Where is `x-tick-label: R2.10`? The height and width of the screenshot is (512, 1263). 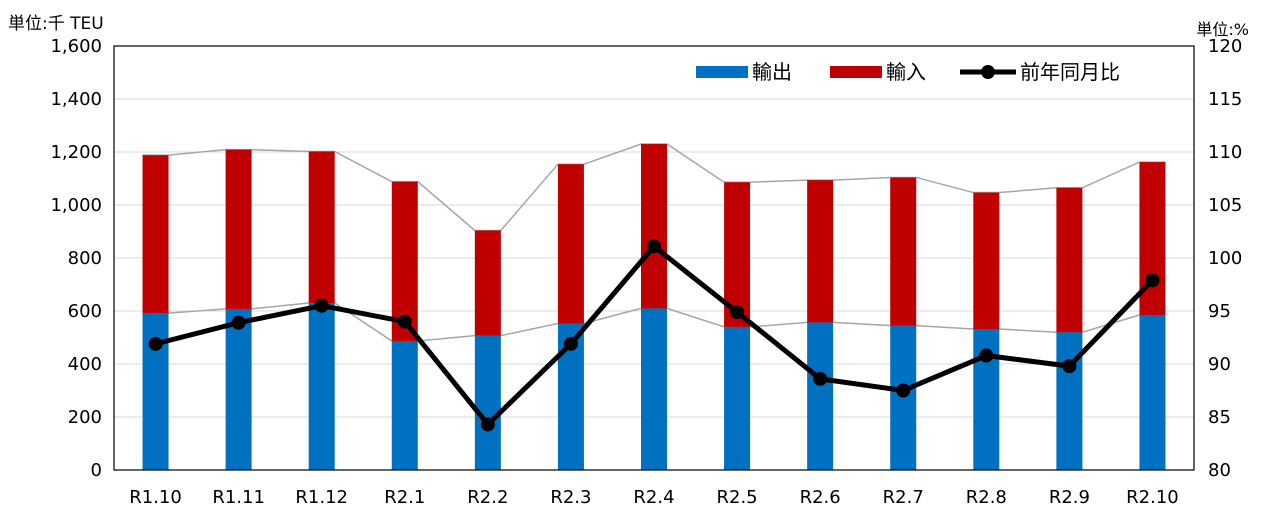 x-tick-label: R2.10 is located at coordinates (1152, 497).